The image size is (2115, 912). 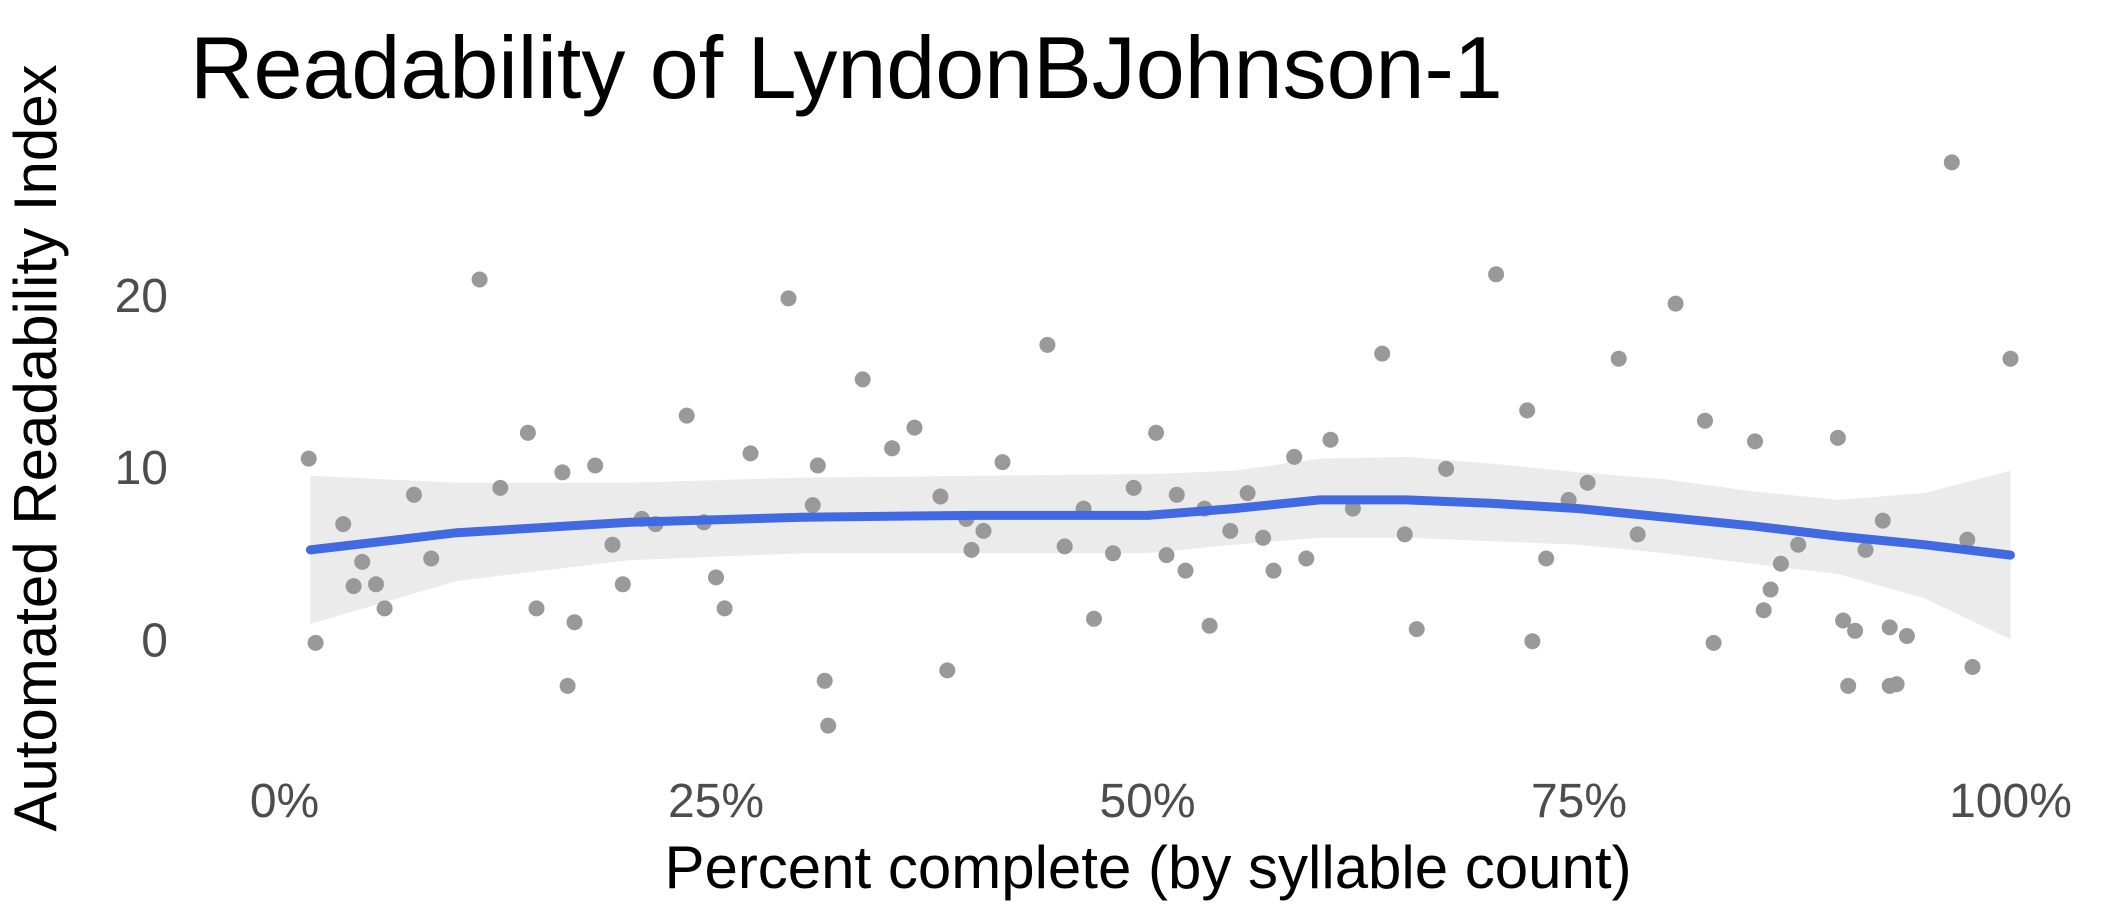 What do you see at coordinates (1160, 527) in the screenshot?
I see `smooth-line` at bounding box center [1160, 527].